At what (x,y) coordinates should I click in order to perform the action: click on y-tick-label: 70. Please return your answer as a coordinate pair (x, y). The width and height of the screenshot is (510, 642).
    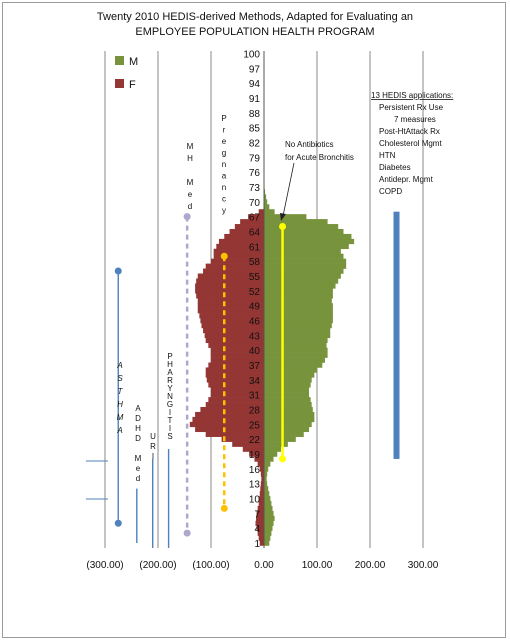
    Looking at the image, I should click on (255, 203).